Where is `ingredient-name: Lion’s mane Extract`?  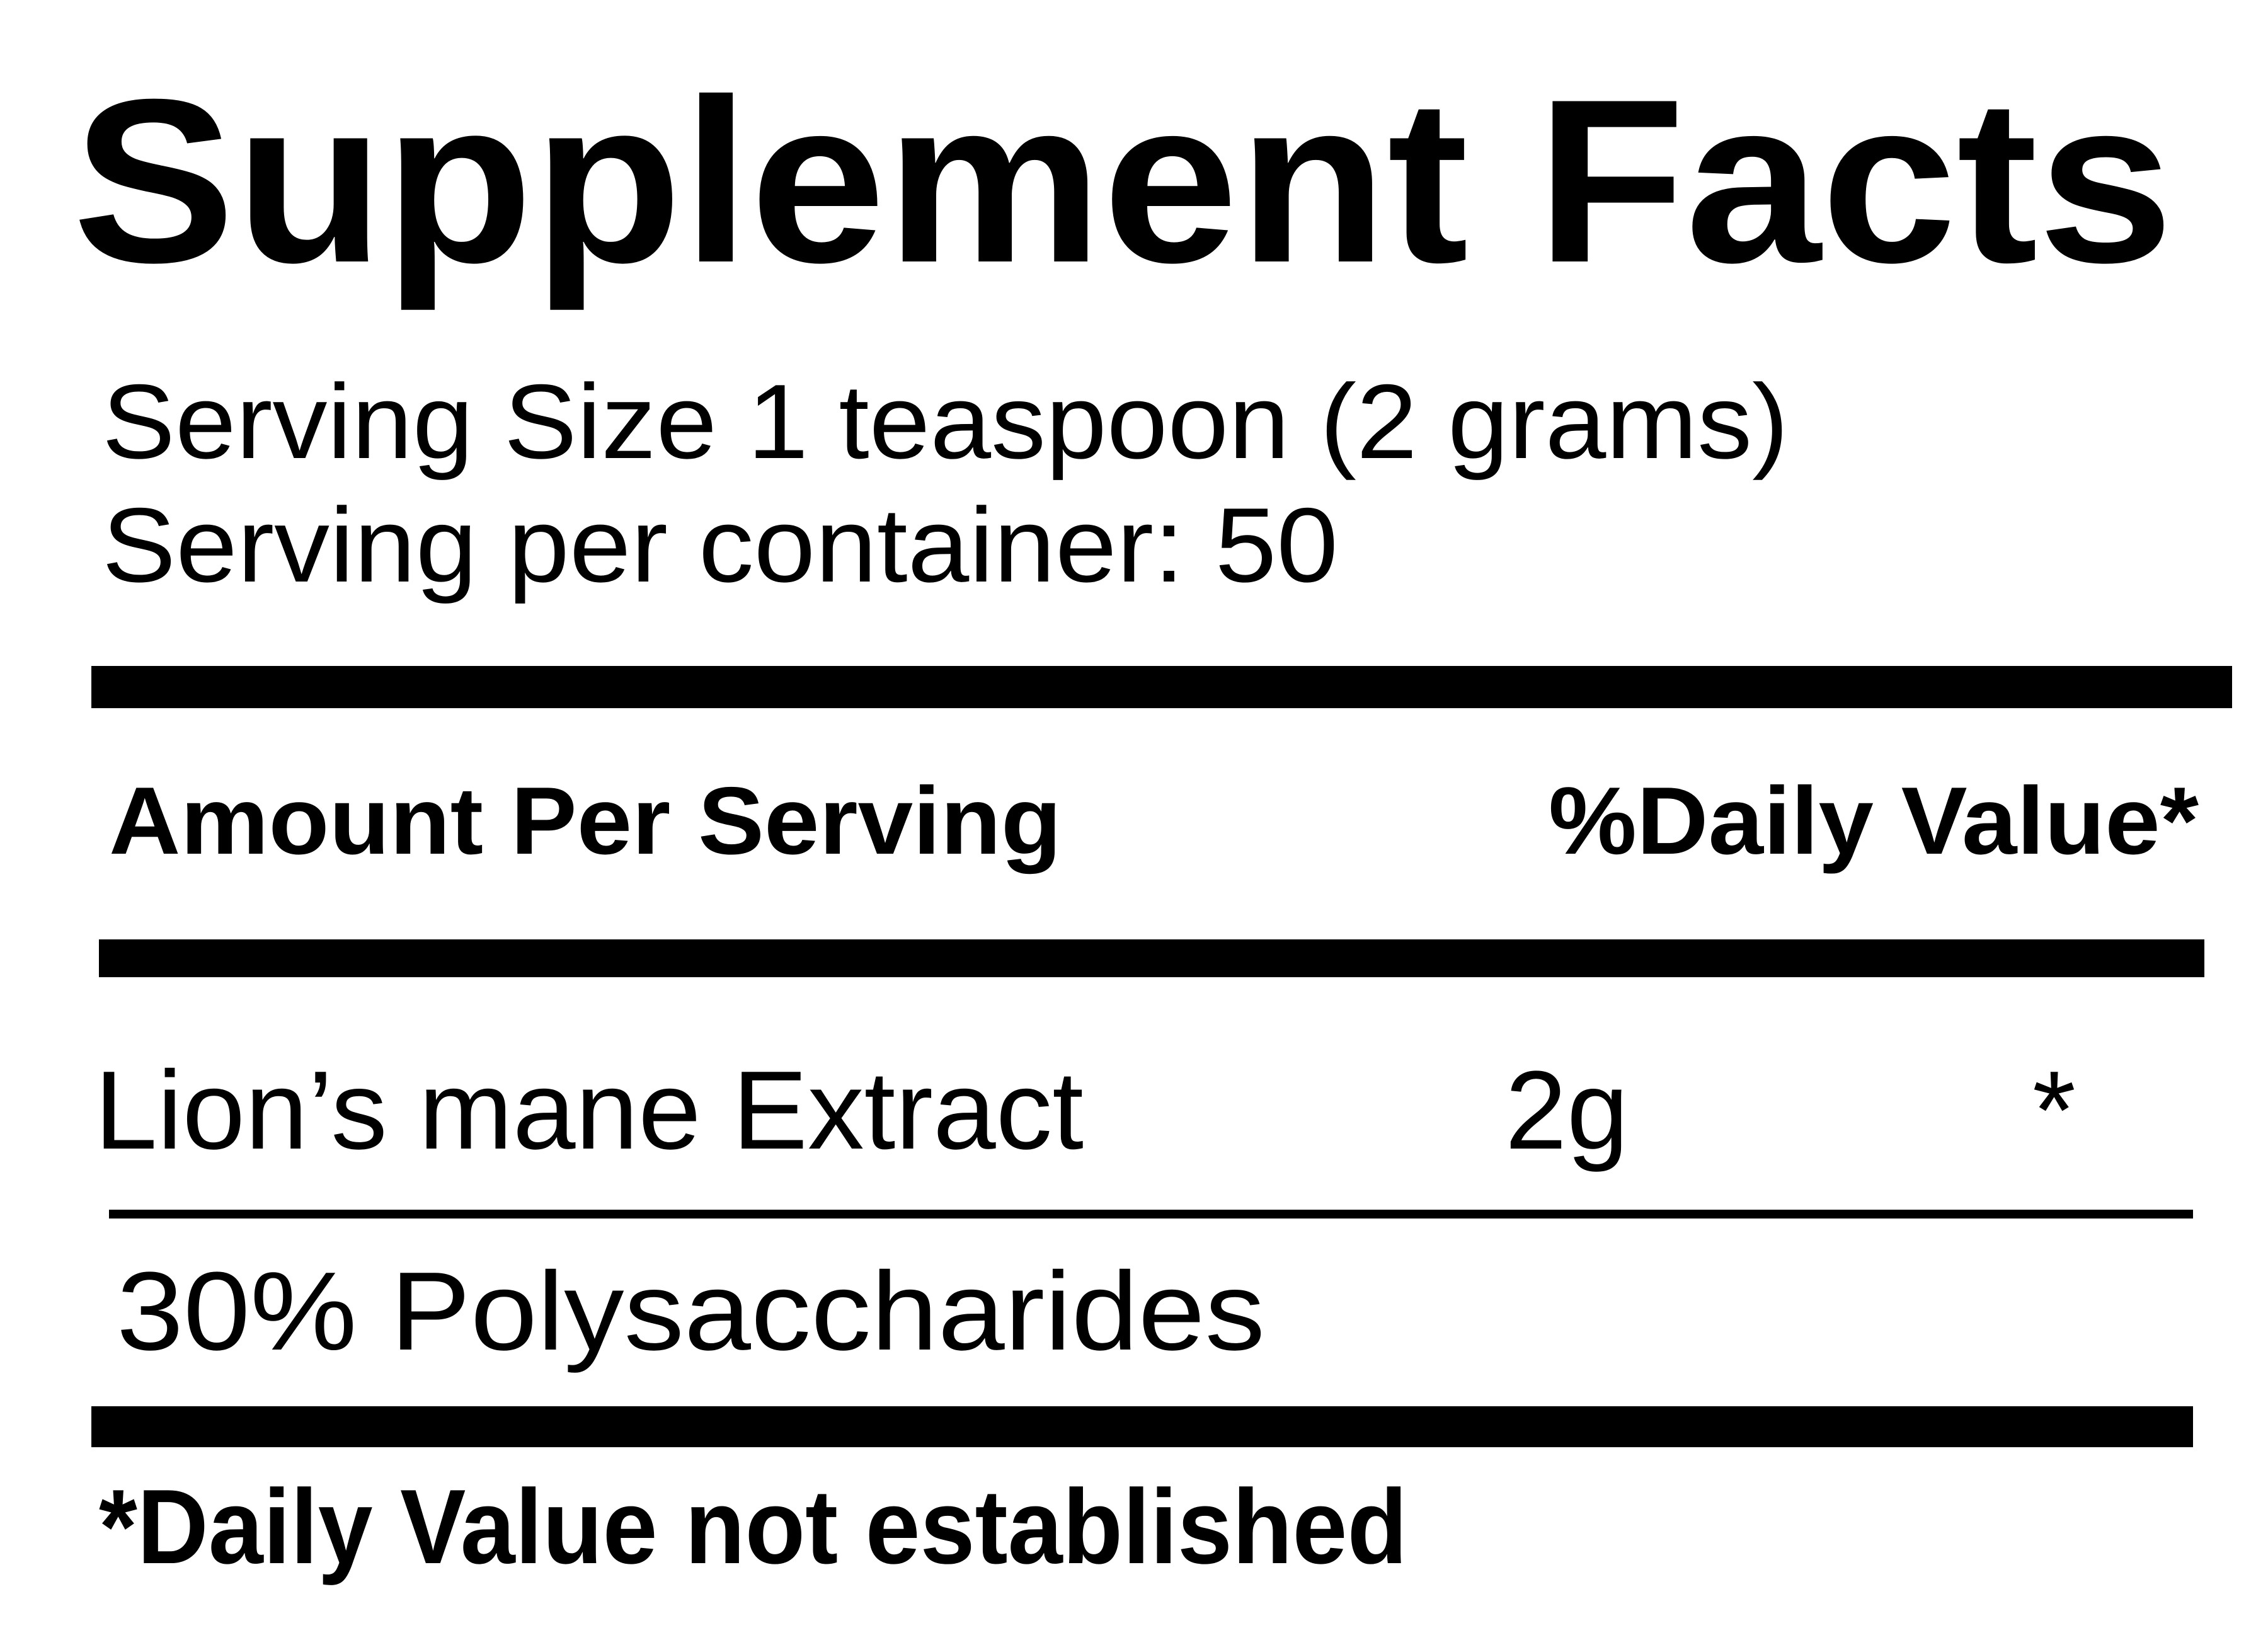 ingredient-name: Lion’s mane Extract is located at coordinates (589, 1110).